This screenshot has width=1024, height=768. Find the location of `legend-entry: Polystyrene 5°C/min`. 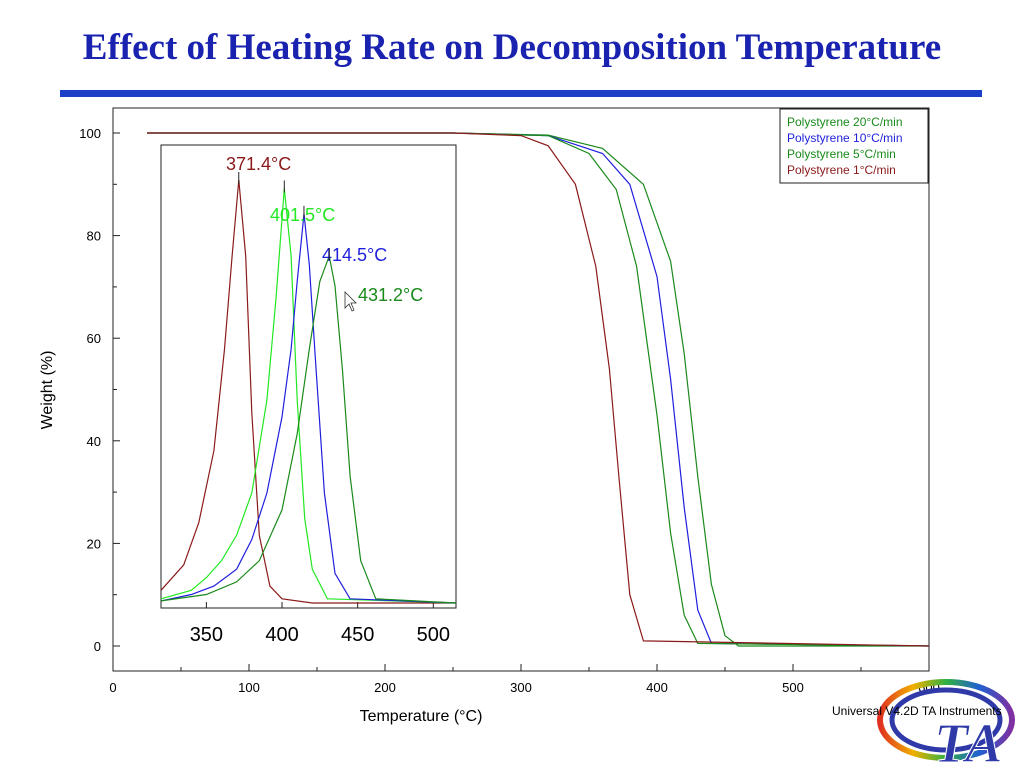

legend-entry: Polystyrene 5°C/min is located at coordinates (841, 154).